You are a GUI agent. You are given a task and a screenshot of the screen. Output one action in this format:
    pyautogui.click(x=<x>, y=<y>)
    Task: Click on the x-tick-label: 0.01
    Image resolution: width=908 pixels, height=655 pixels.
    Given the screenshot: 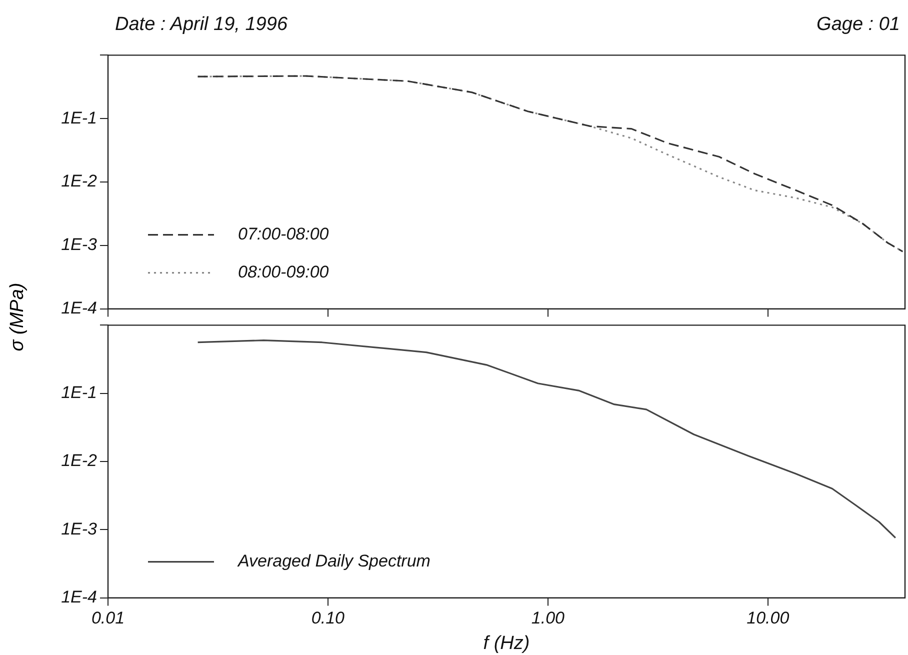 What is the action you would take?
    pyautogui.click(x=108, y=618)
    